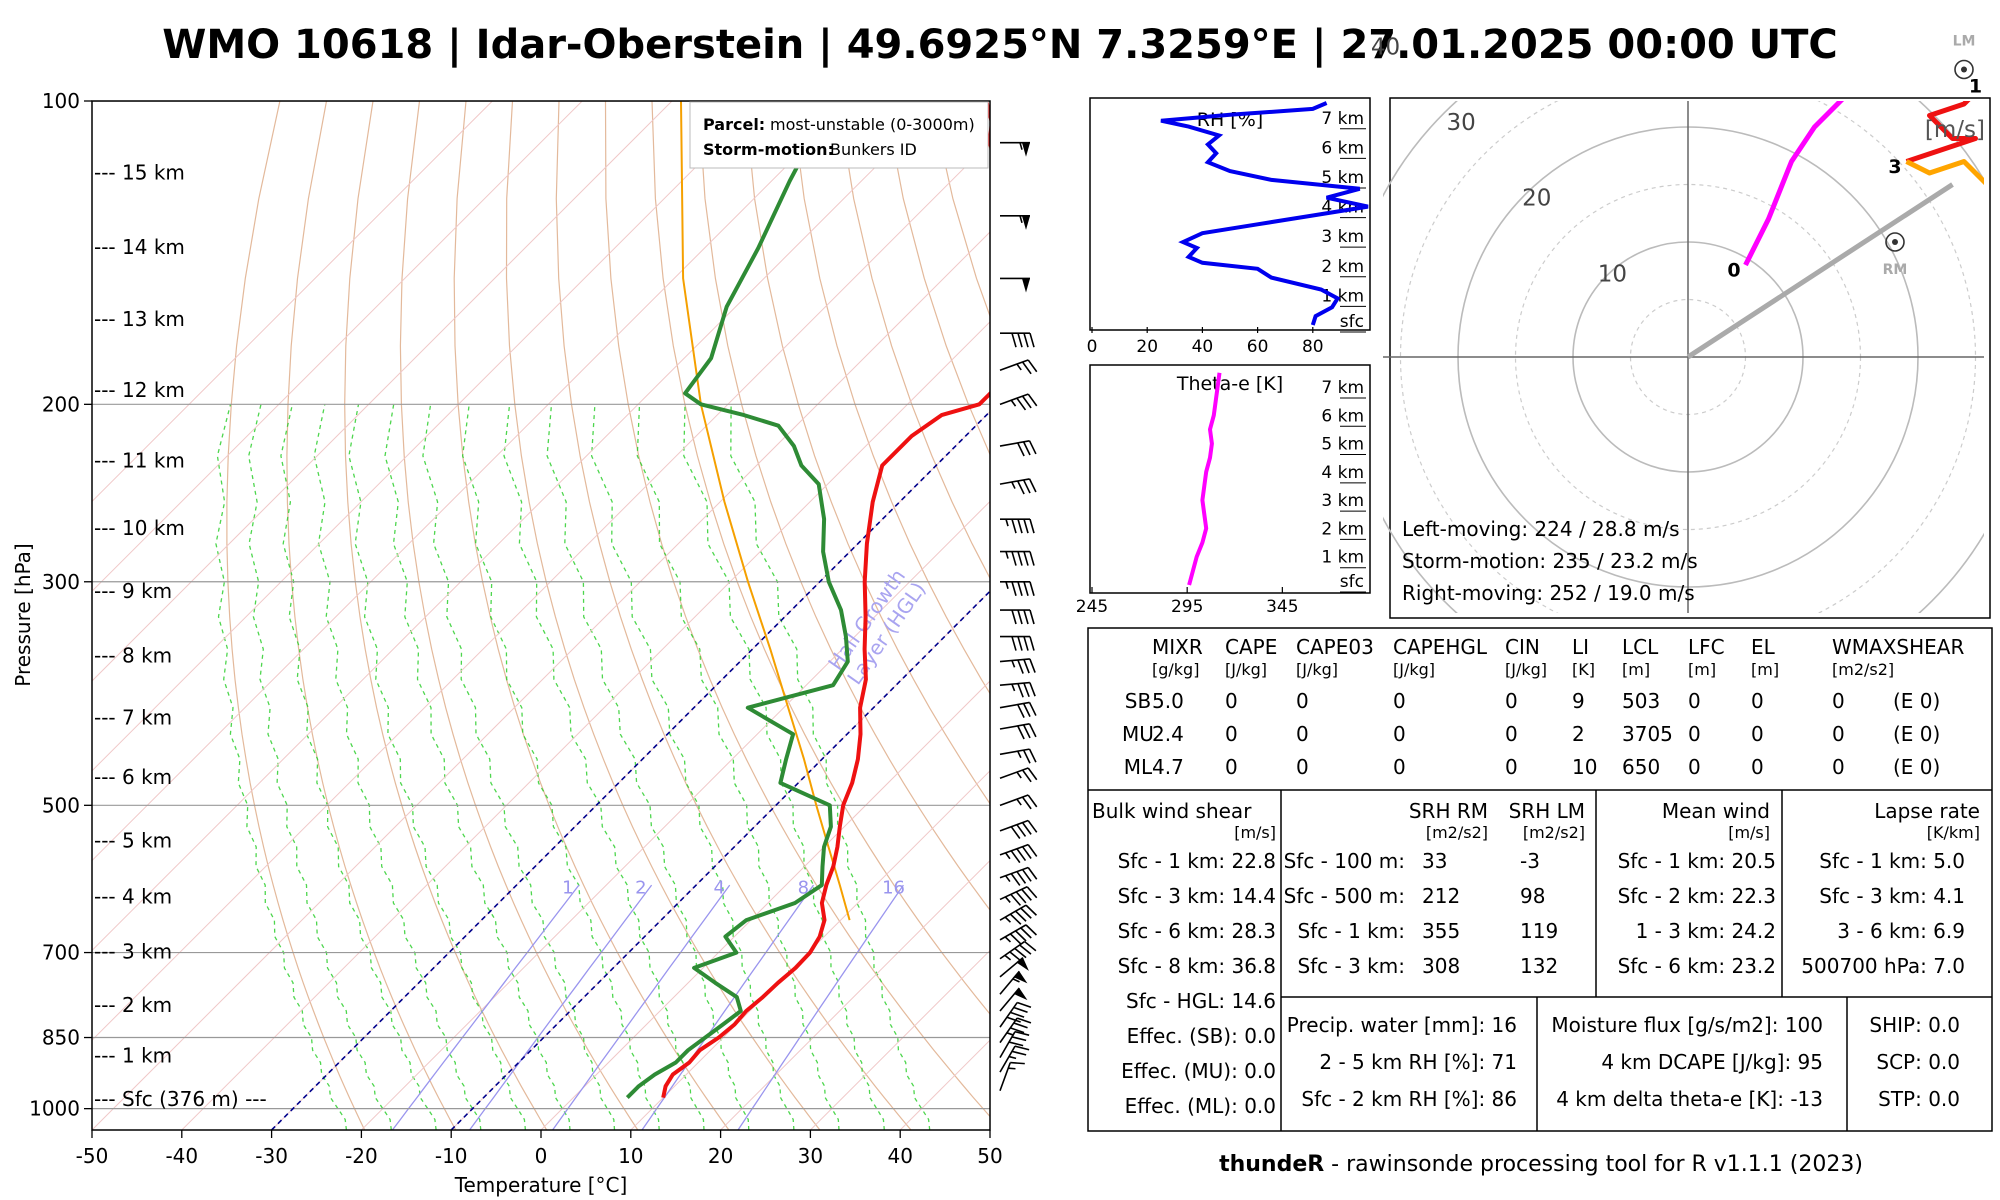 The image size is (2000, 1200). What do you see at coordinates (1138, 701) in the screenshot?
I see `table-cell: SB` at bounding box center [1138, 701].